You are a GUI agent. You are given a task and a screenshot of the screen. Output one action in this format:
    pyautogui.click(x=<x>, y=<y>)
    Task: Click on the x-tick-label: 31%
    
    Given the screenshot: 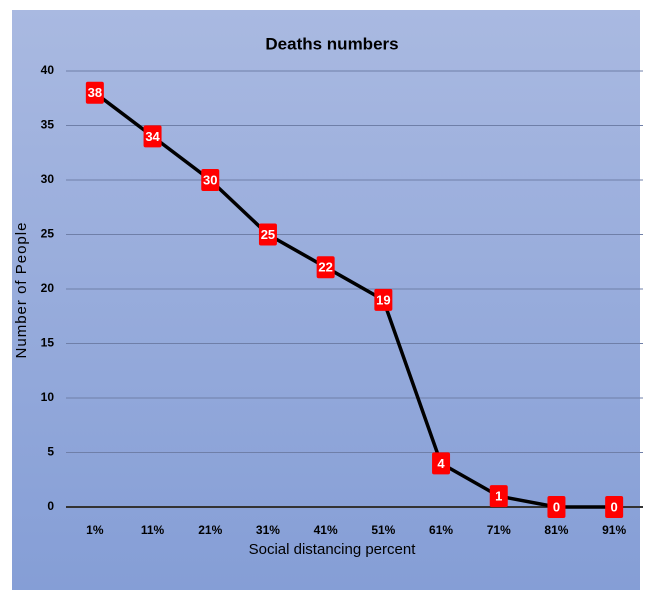 What is the action you would take?
    pyautogui.click(x=268, y=530)
    